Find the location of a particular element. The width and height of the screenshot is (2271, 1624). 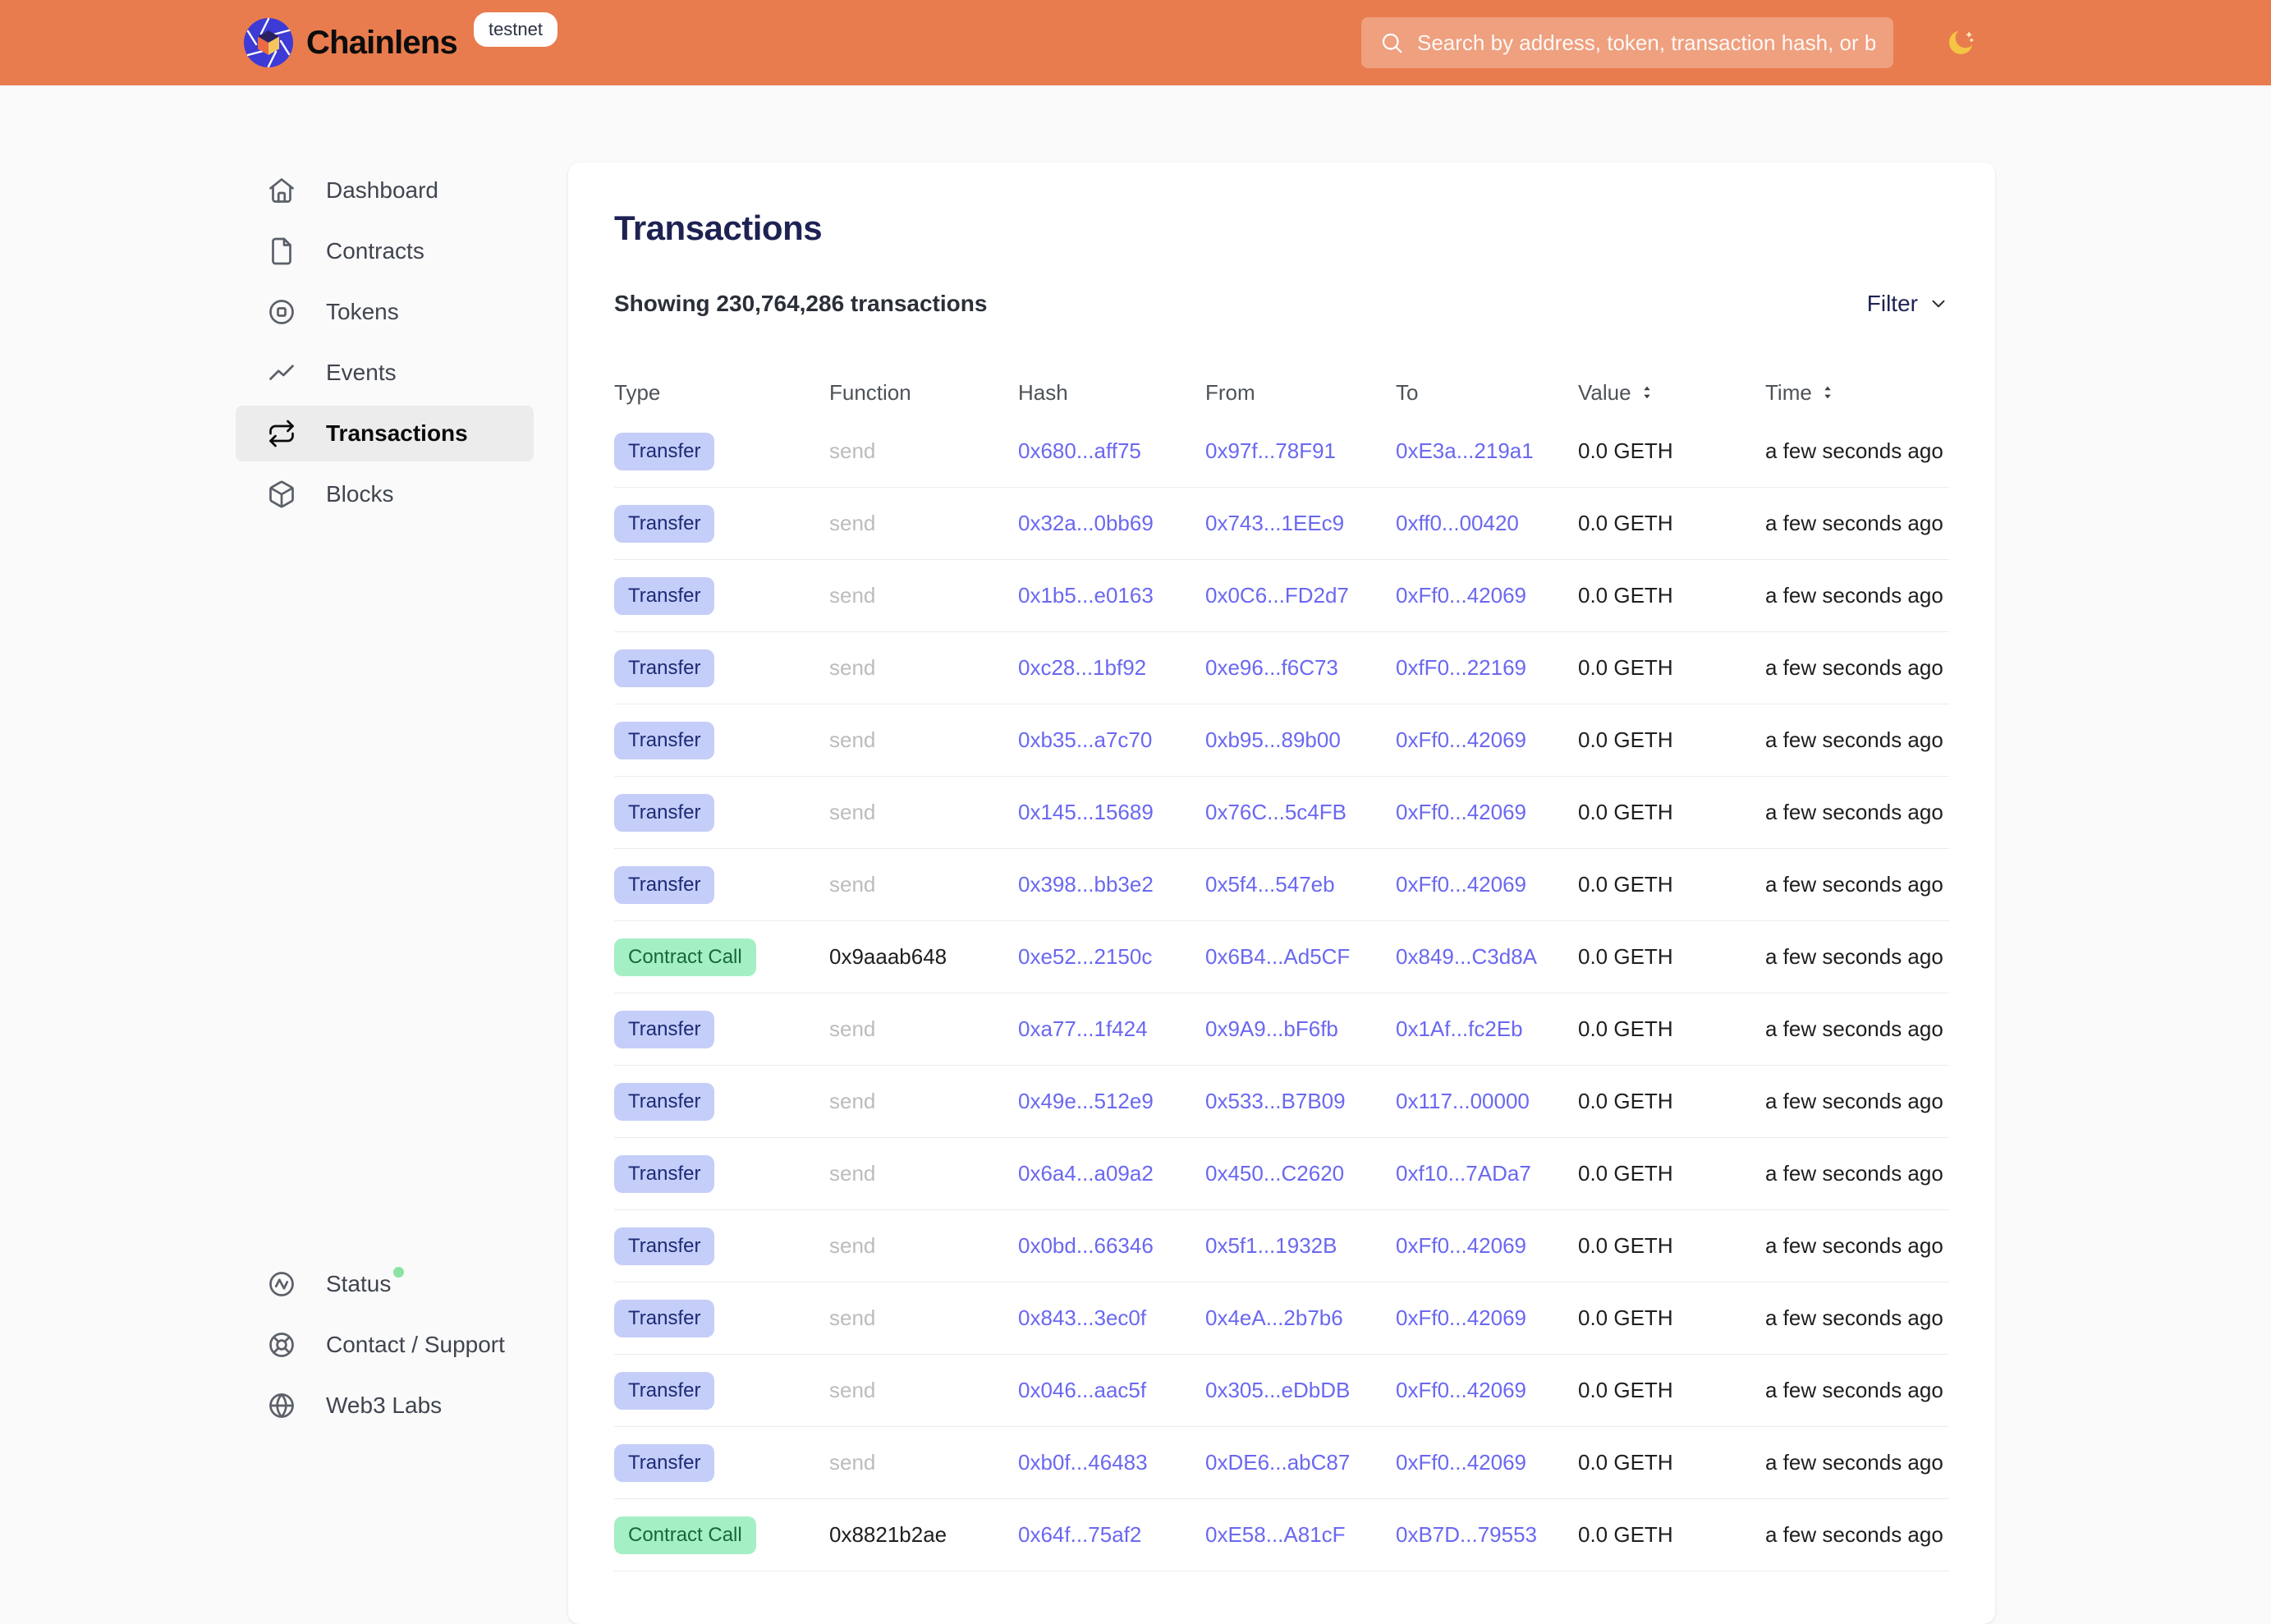

repeat-icon is located at coordinates (281, 433).